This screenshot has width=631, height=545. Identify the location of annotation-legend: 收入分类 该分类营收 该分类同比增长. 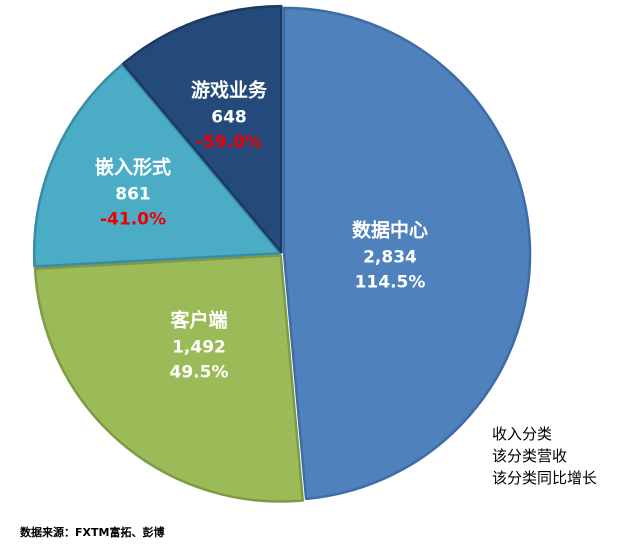
(544, 456).